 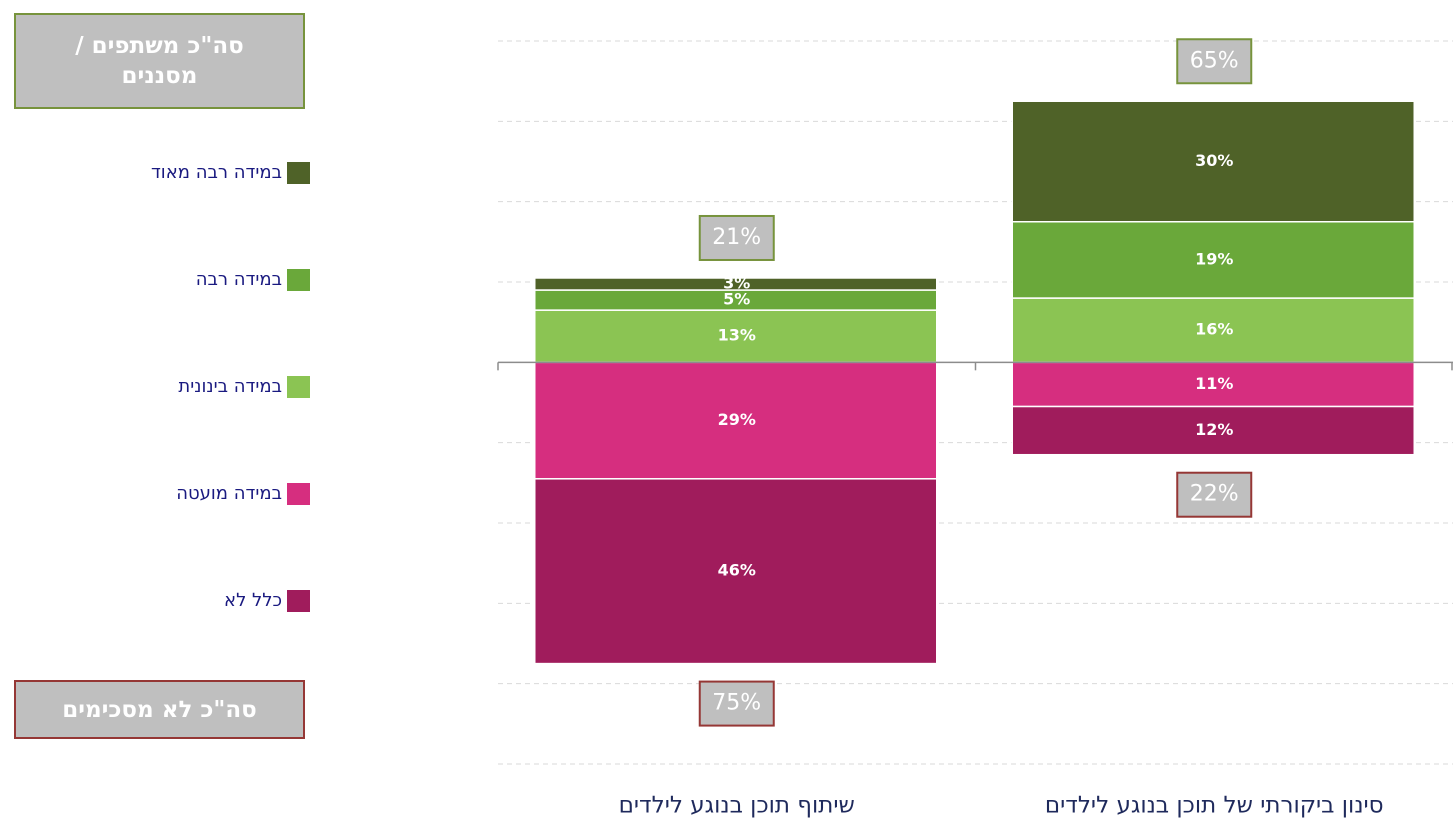 What do you see at coordinates (216, 172) in the screenshot?
I see `legend-label: במידה רבה מאוד` at bounding box center [216, 172].